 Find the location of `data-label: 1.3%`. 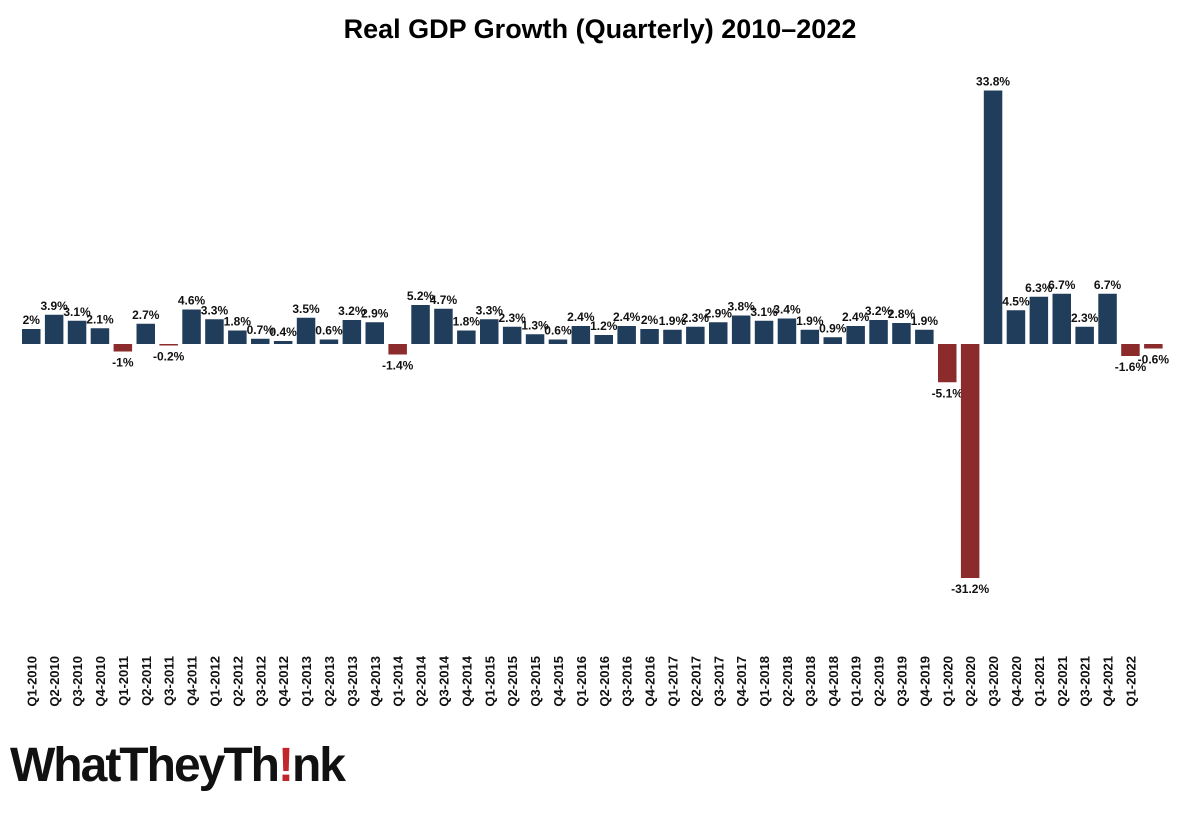

data-label: 1.3% is located at coordinates (535, 325).